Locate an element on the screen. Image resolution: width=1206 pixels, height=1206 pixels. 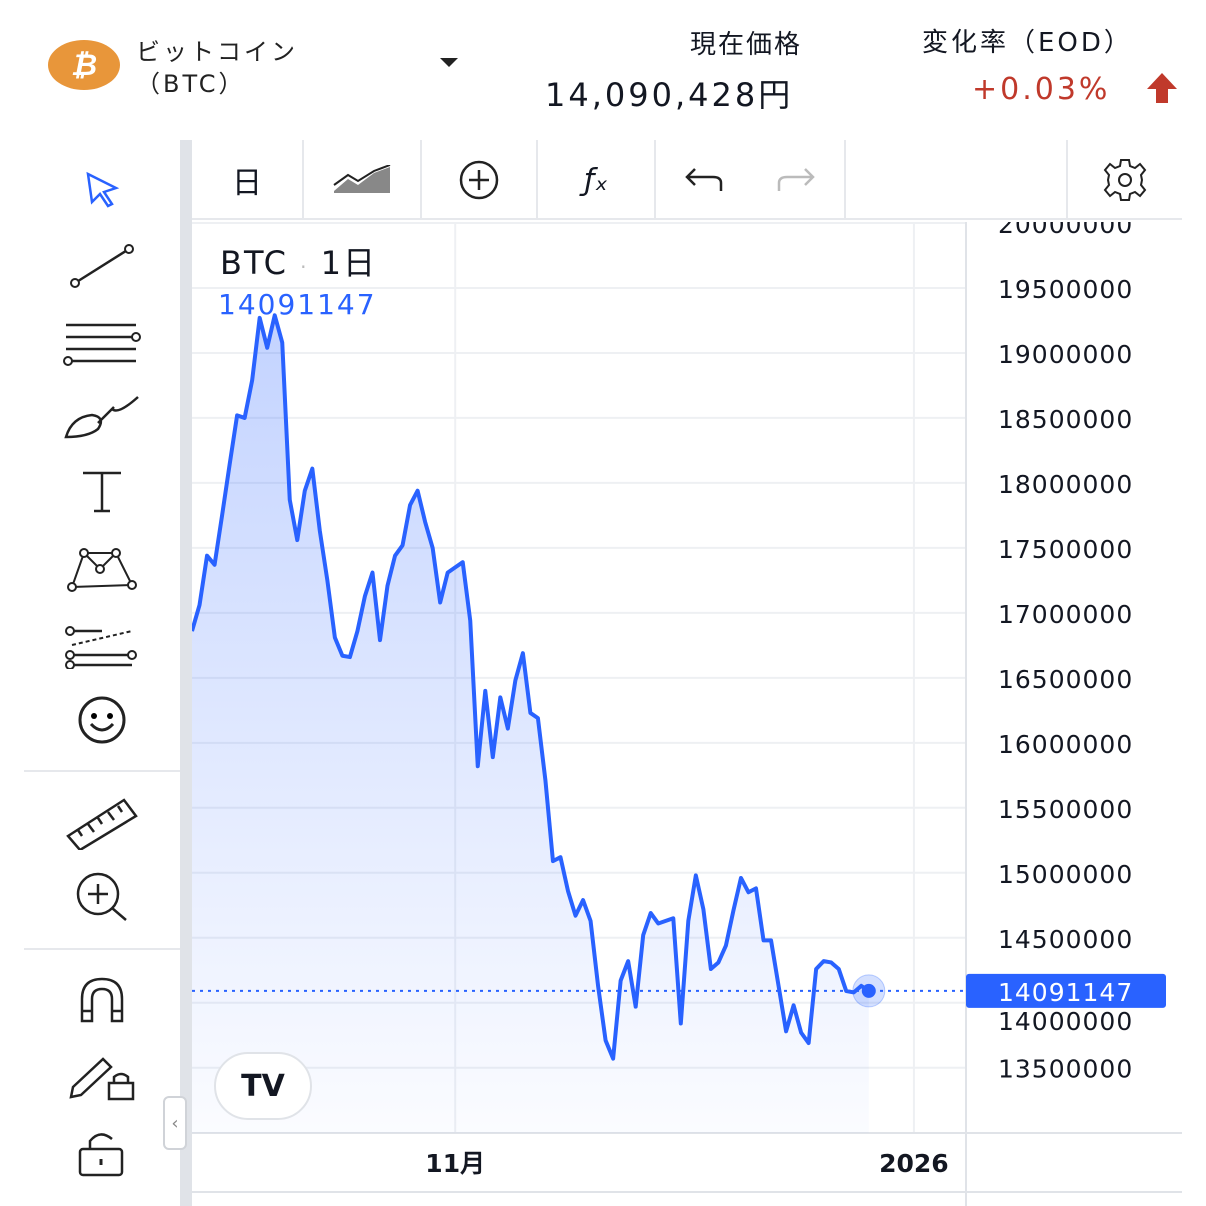
y-tick-label: 19500000 is located at coordinates (1065, 289).